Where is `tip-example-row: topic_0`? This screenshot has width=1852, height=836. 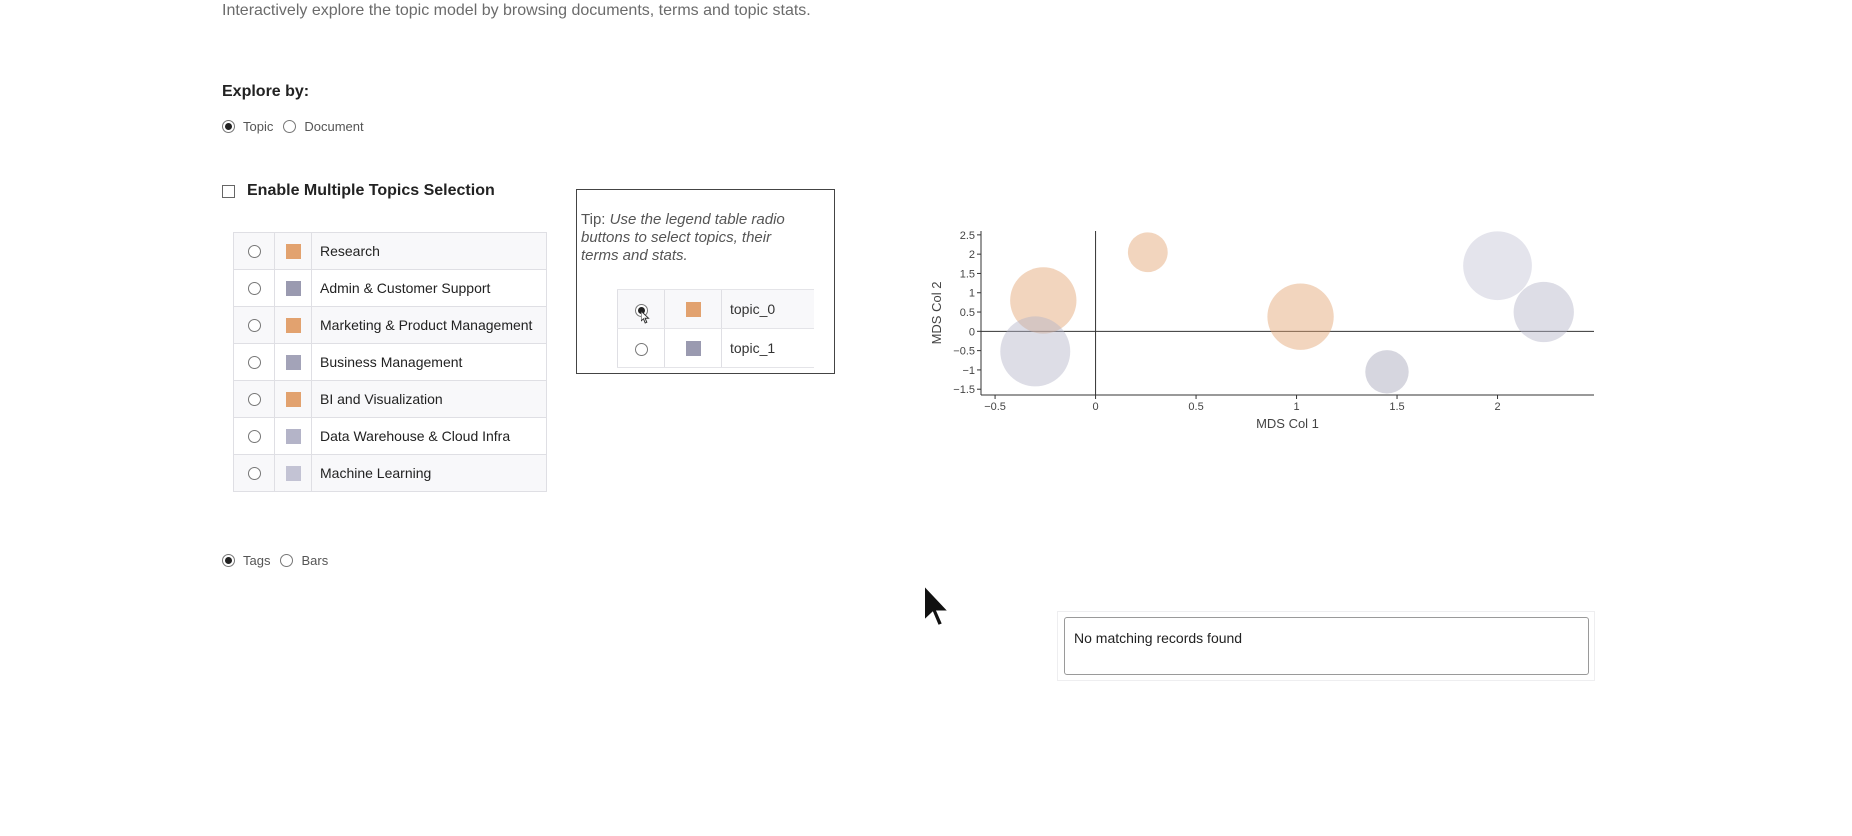
tip-example-row: topic_0 is located at coordinates (715, 309).